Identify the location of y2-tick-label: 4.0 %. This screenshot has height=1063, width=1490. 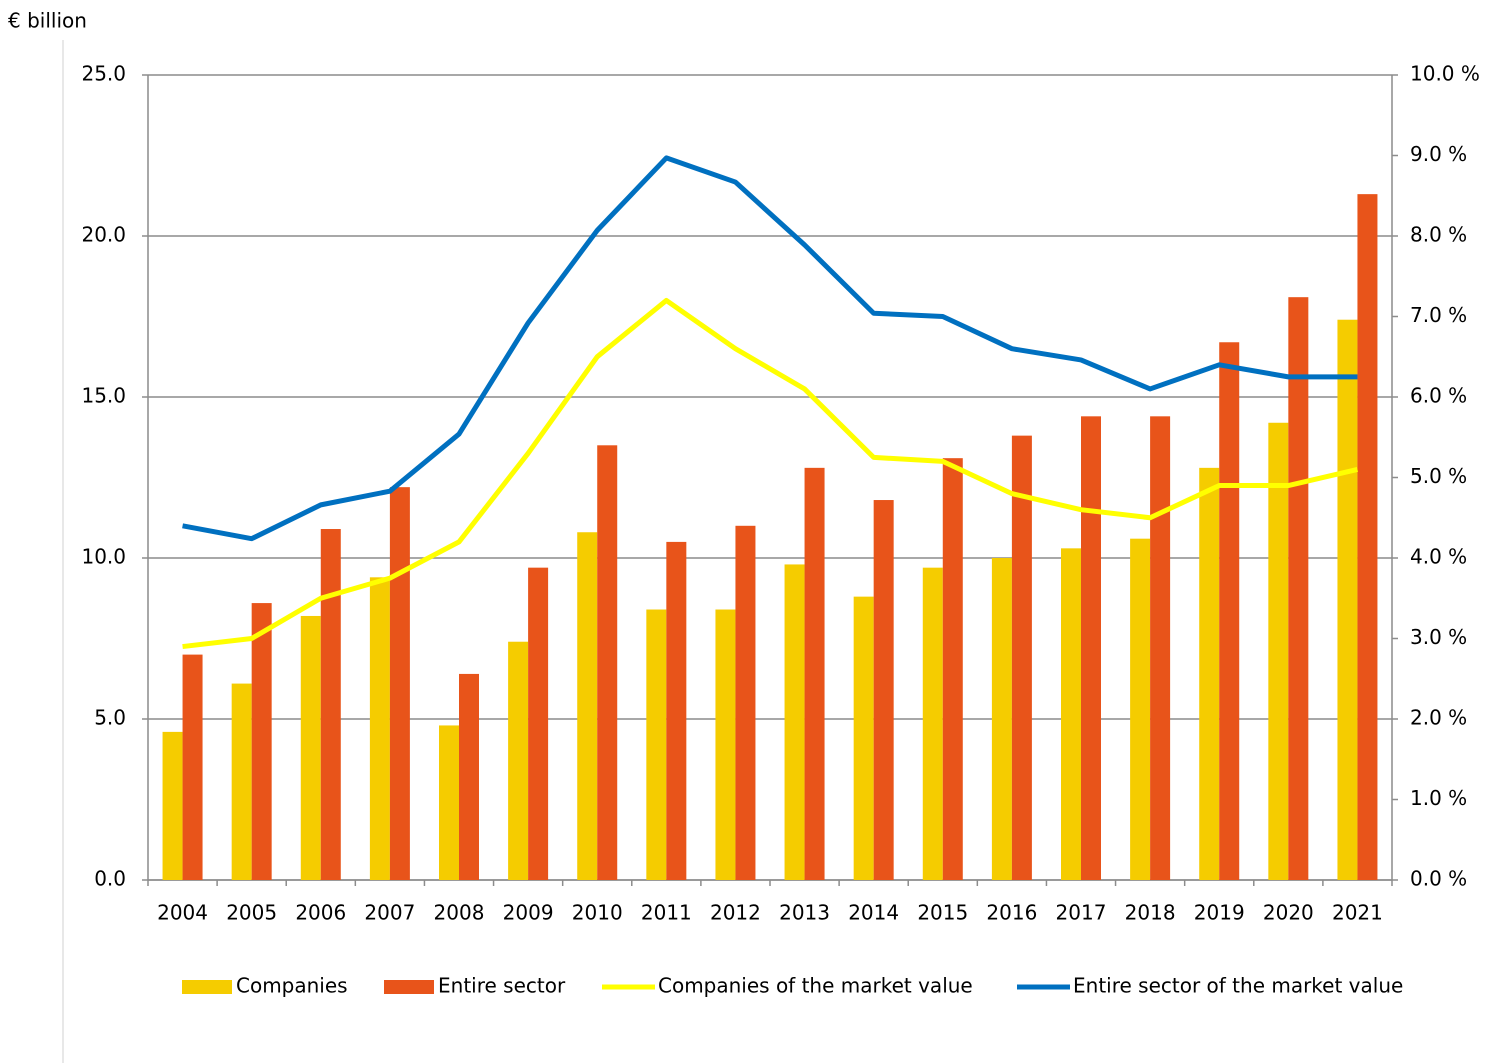
(1438, 557).